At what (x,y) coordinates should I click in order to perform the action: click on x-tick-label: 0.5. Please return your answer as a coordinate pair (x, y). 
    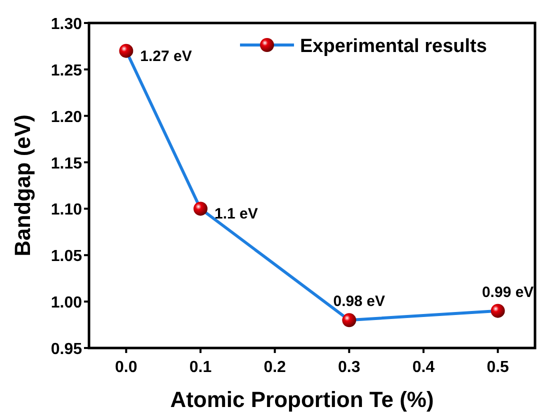
    Looking at the image, I should click on (498, 367).